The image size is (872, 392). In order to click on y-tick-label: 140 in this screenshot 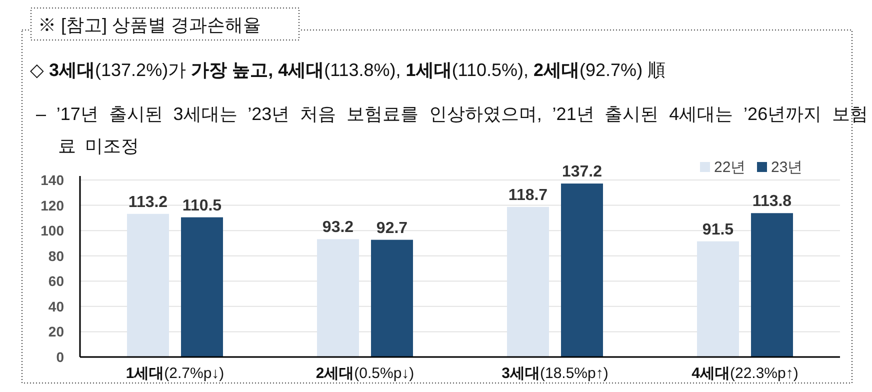, I will do `click(52, 180)`.